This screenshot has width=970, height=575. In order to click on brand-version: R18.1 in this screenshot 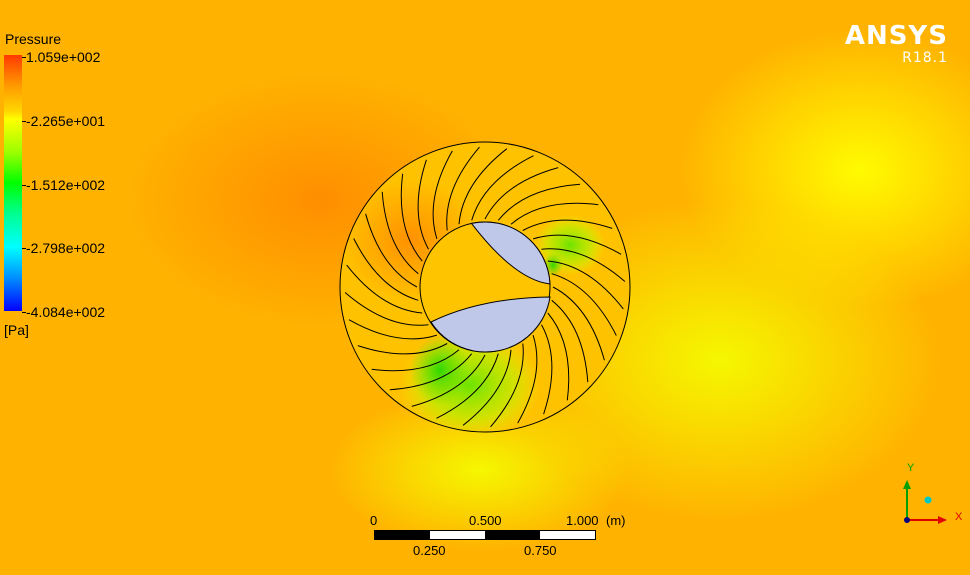, I will do `click(925, 58)`.